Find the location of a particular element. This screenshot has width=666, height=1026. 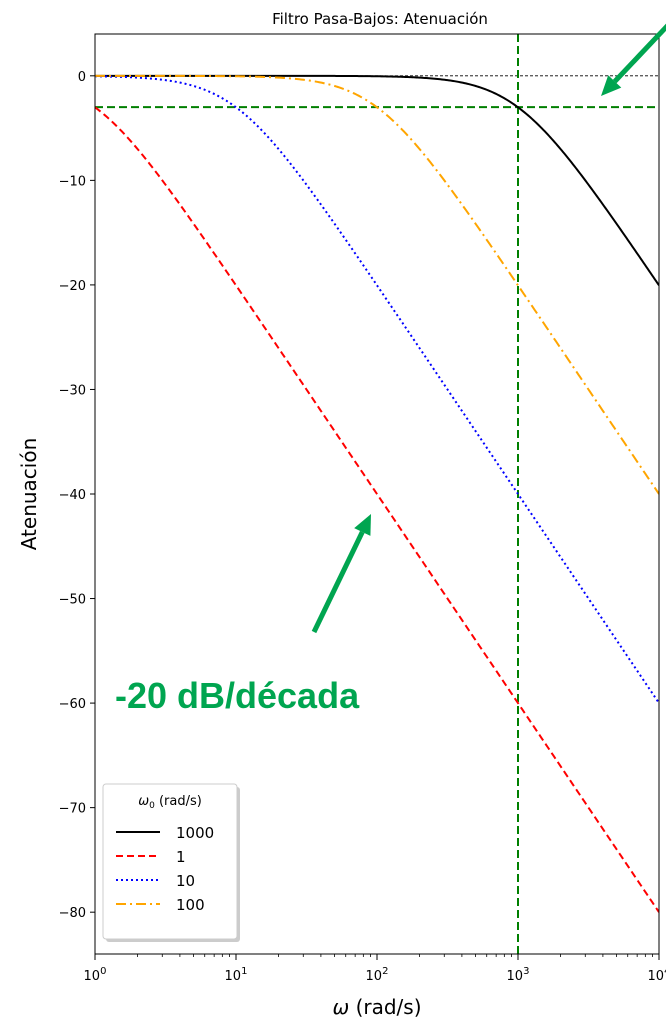

legend-title: ω0 (rad/s) is located at coordinates (170, 802).